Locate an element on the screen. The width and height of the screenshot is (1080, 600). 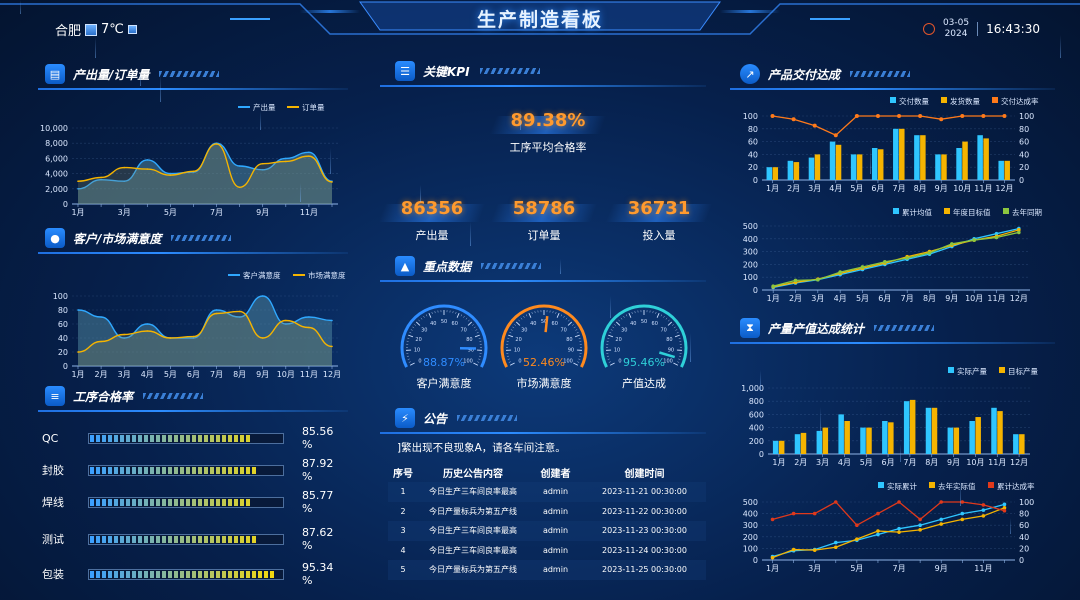
chart-icon: ▤ is located at coordinates (55, 74).